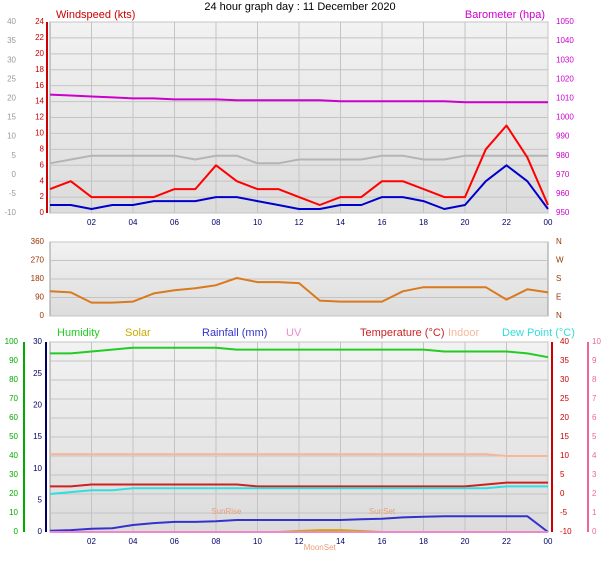  What do you see at coordinates (39, 37) in the screenshot?
I see `y-tick-label: 22` at bounding box center [39, 37].